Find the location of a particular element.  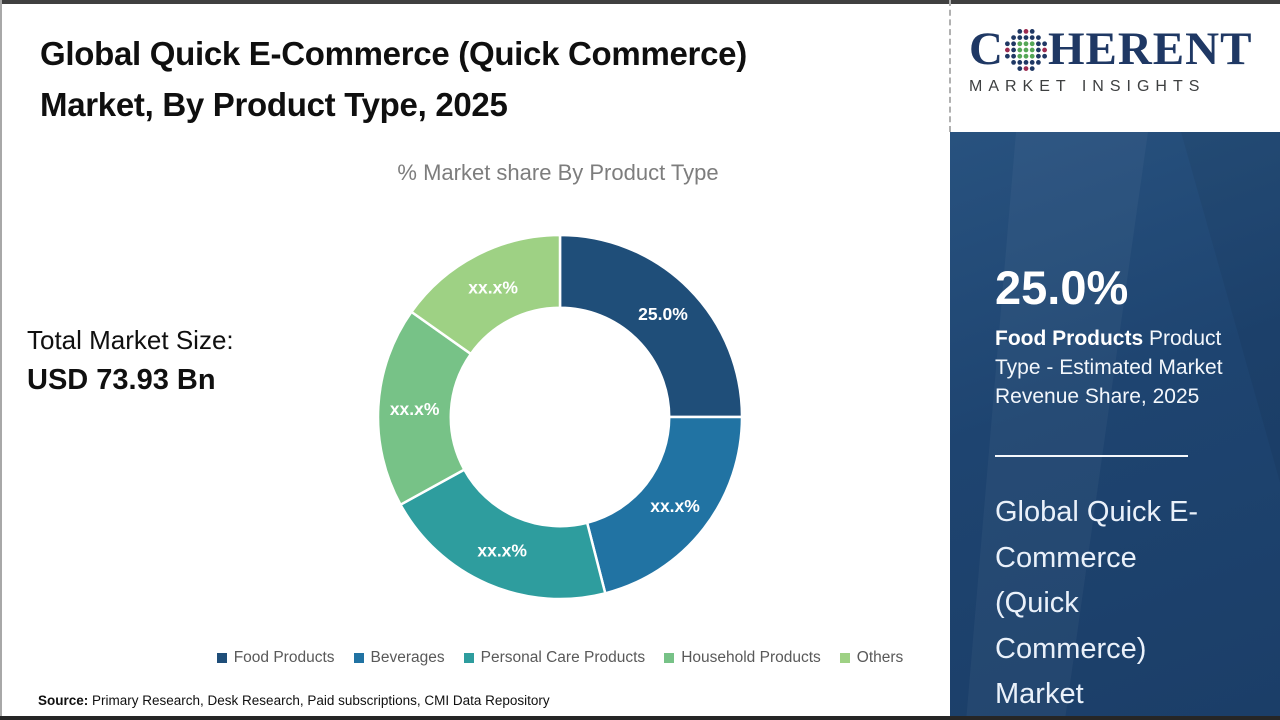

brand-logo-area: C HERENT MARKET INSIGHTS is located at coordinates (1115, 68).